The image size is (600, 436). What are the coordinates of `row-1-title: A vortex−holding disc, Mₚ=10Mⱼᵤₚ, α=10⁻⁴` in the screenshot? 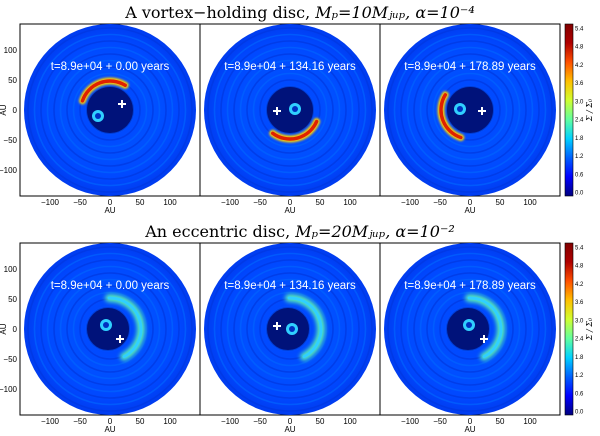 It's located at (300, 12).